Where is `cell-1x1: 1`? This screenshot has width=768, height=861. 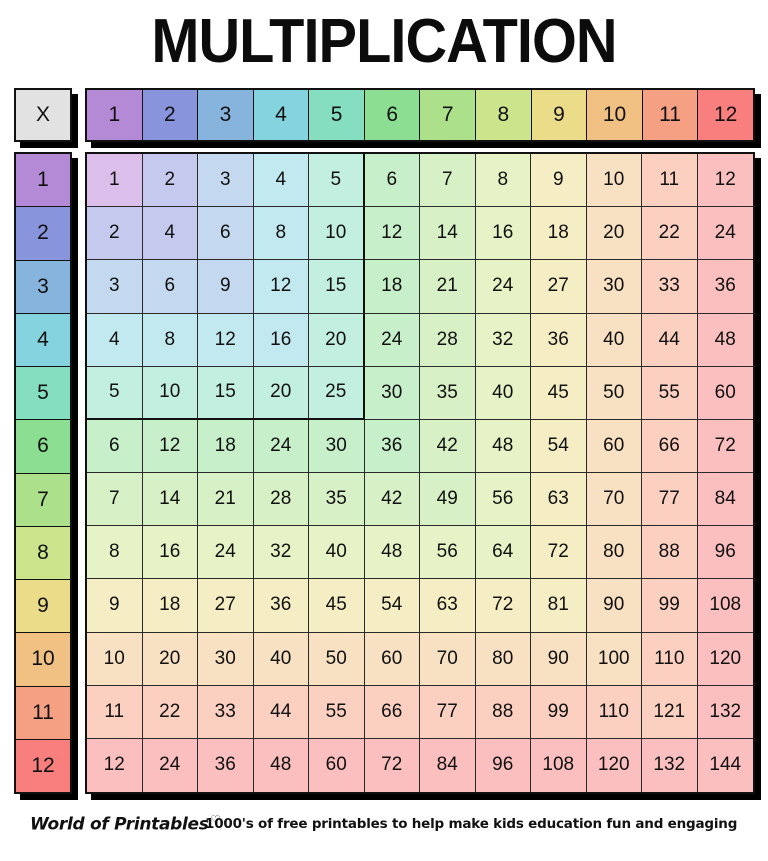 cell-1x1: 1 is located at coordinates (115, 181).